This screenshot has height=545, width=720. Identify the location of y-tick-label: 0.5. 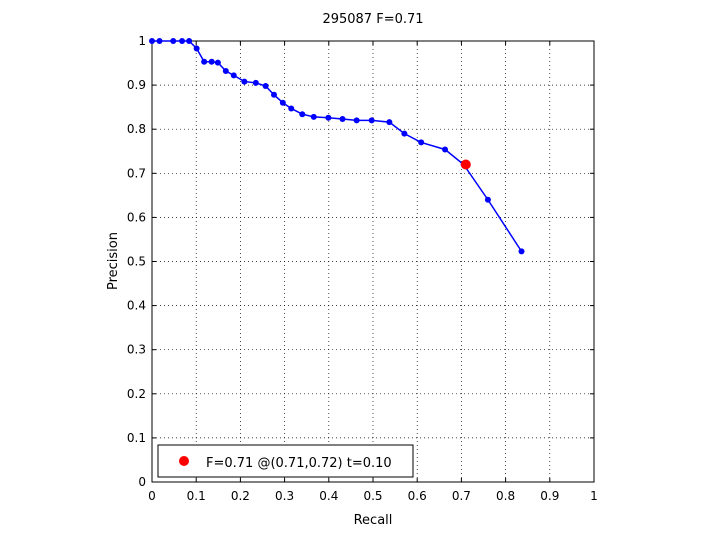
(136, 262).